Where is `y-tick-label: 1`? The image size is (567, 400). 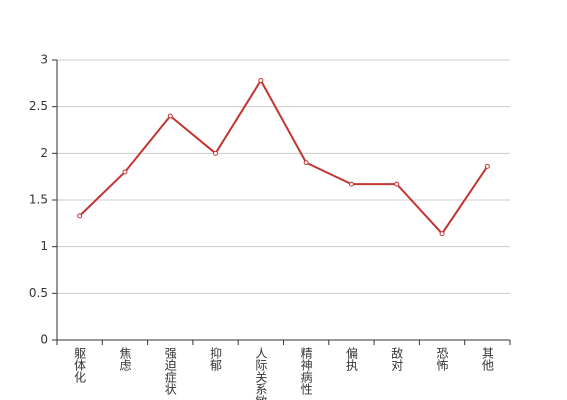 y-tick-label: 1 is located at coordinates (44, 246).